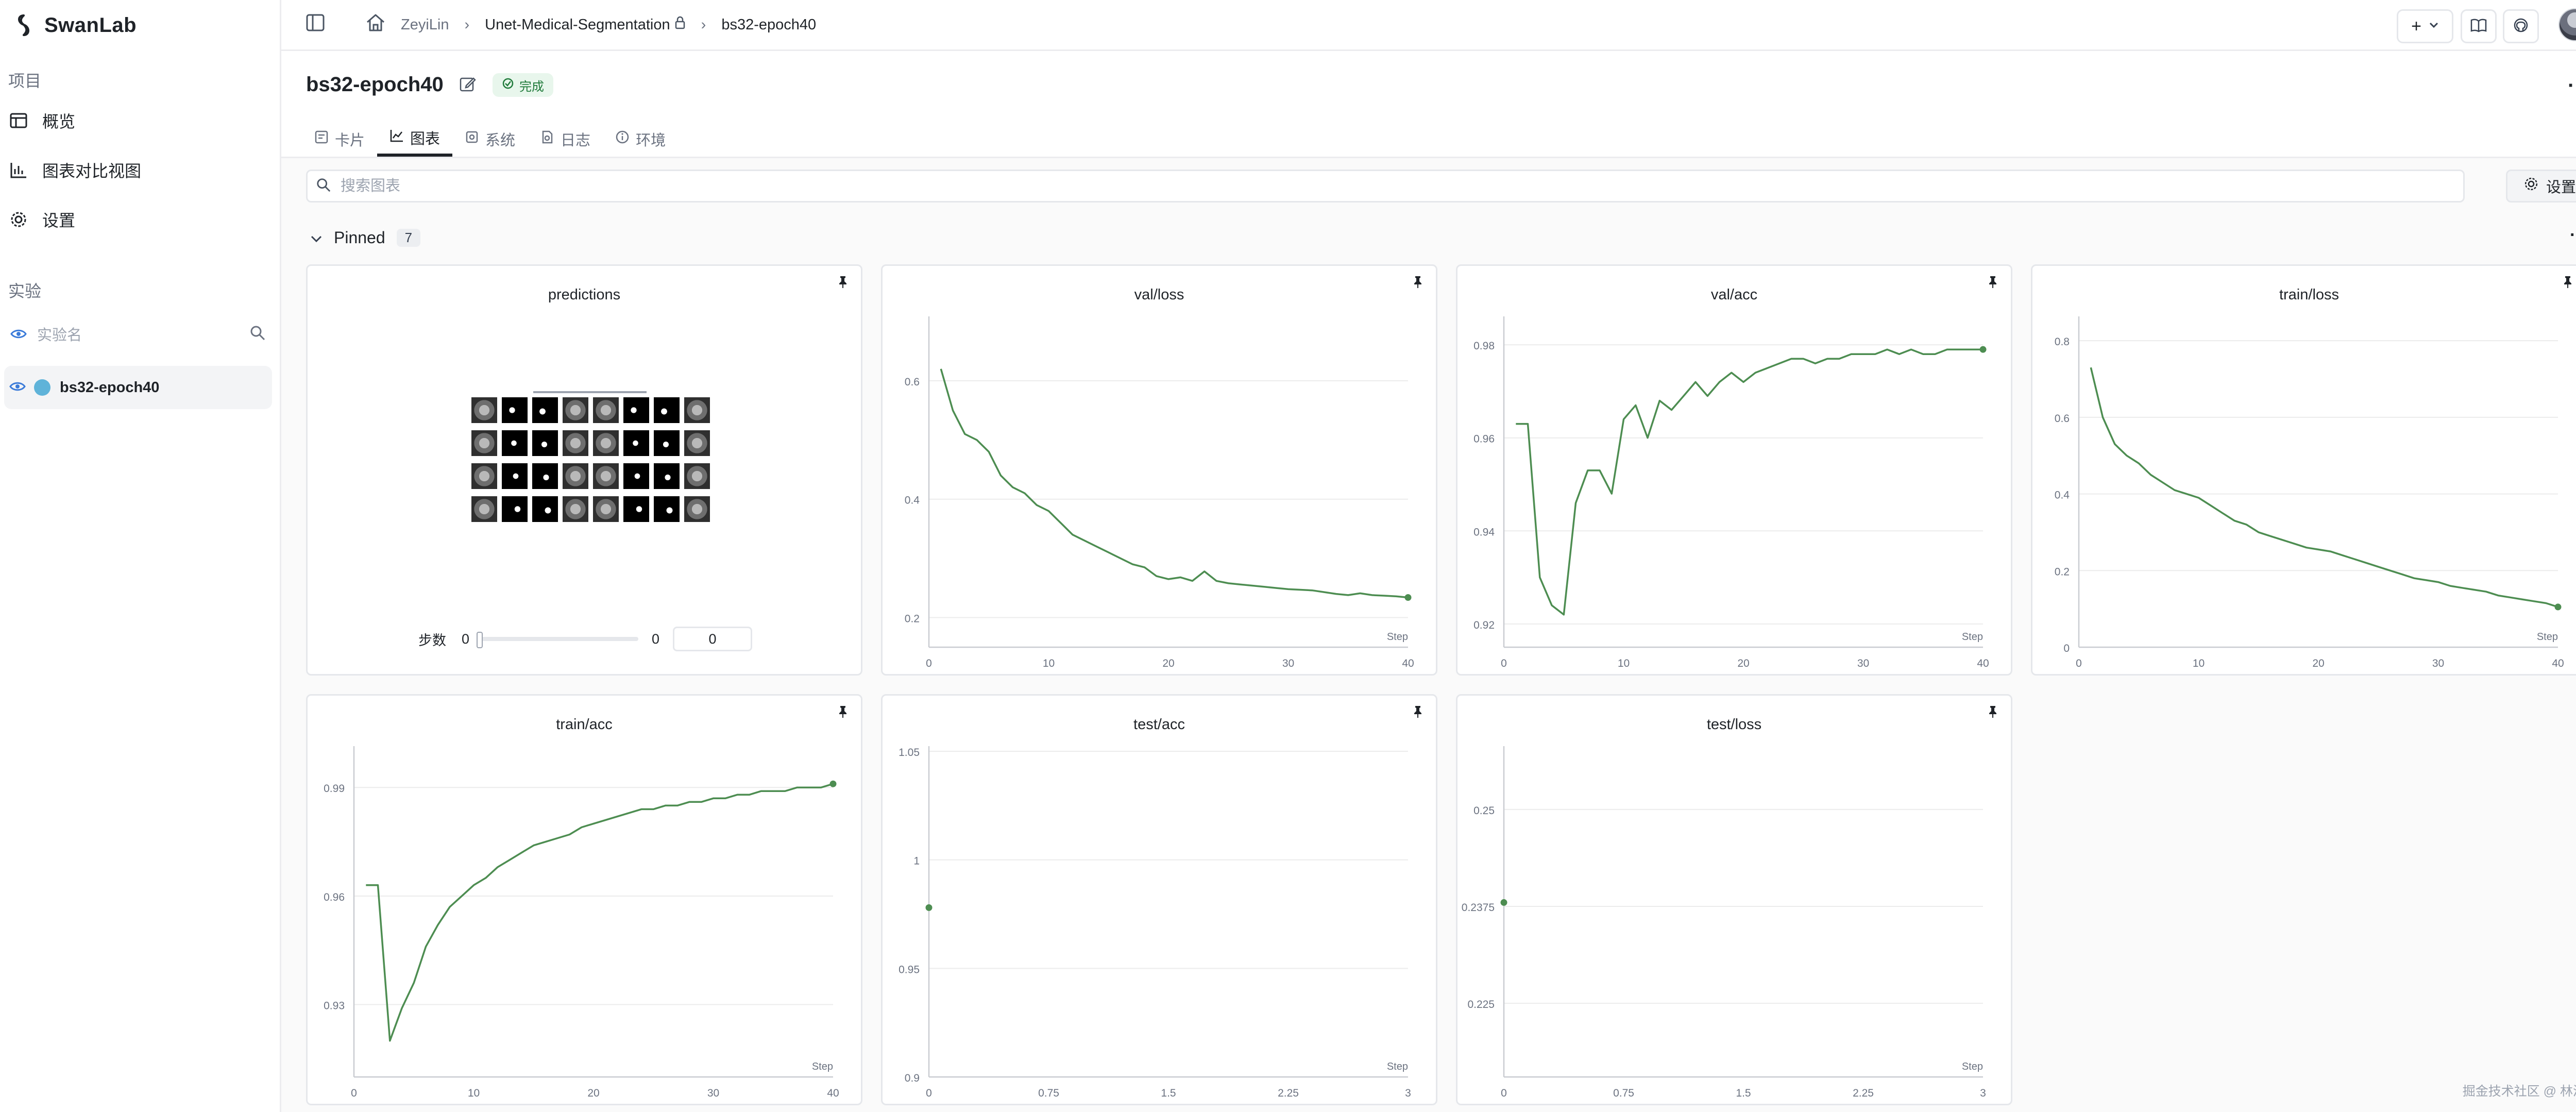 Image resolution: width=2576 pixels, height=1112 pixels. I want to click on x-tick-label: 0, so click(1504, 1093).